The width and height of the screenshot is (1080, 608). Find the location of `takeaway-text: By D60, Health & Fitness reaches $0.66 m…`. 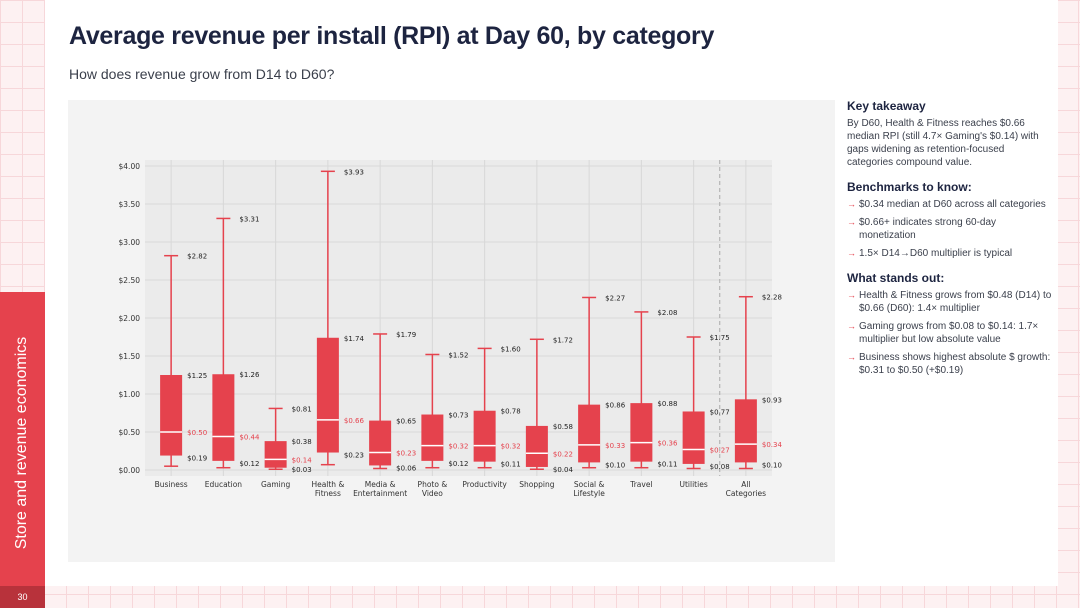

takeaway-text: By D60, Health & Fitness reaches $0.66 m… is located at coordinates (943, 143).